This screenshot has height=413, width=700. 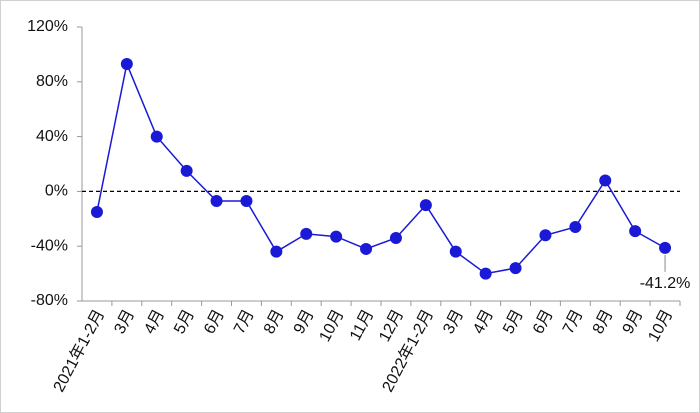 What do you see at coordinates (49, 300) in the screenshot?
I see `y-tick-label: -80%` at bounding box center [49, 300].